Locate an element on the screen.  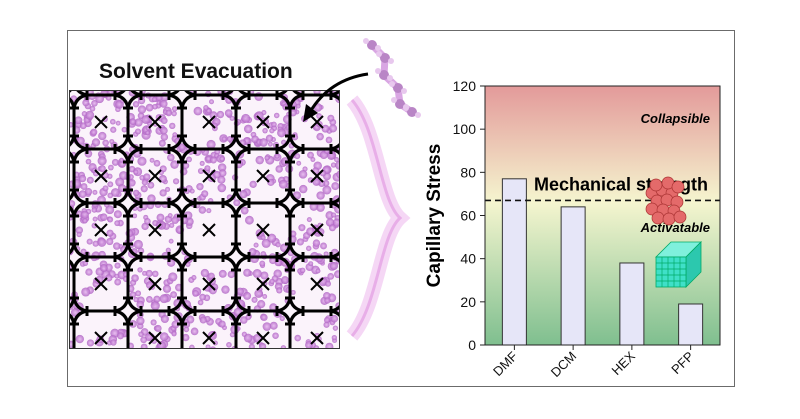
x-tick-label-dmf: DMF is located at coordinates (505, 363).